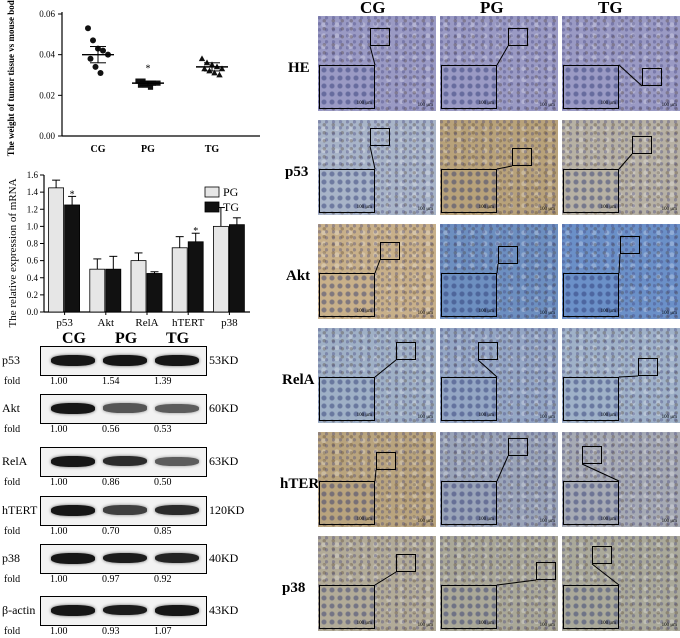 Image resolution: width=680 pixels, height=638 pixels. Describe the element at coordinates (146, 323) in the screenshot. I see `x-tick-label: RelA` at that location.